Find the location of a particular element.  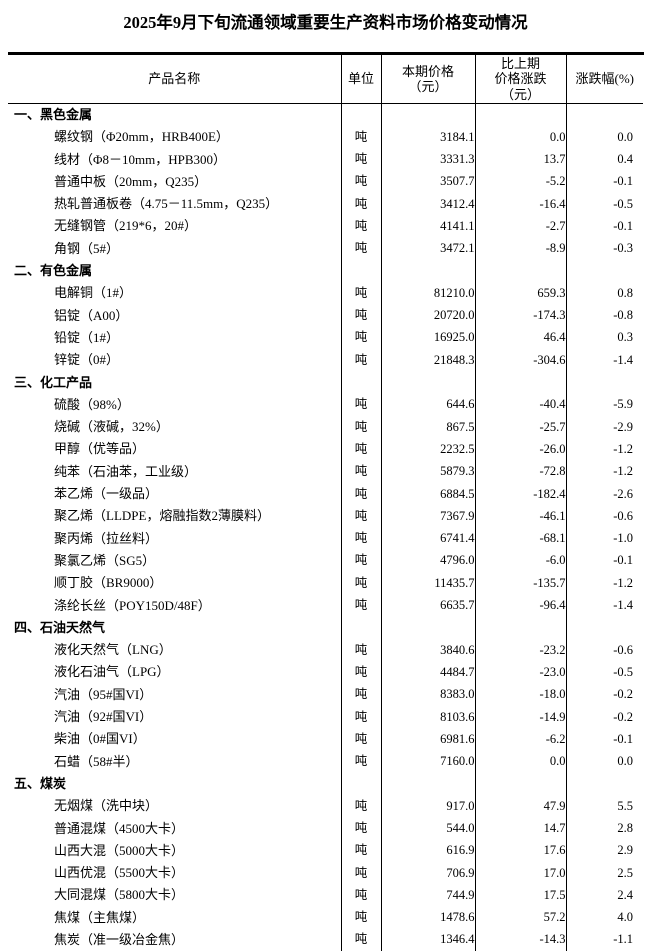

product-percent-change-cell: -0.8 is located at coordinates (604, 316).